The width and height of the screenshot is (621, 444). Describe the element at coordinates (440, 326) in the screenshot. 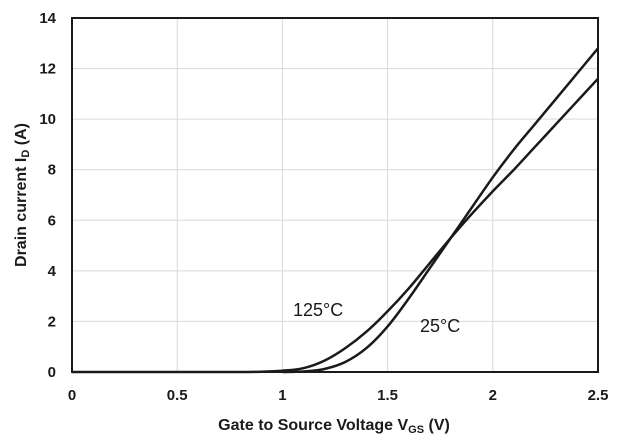

I see `series-label-25c: 25°C` at that location.